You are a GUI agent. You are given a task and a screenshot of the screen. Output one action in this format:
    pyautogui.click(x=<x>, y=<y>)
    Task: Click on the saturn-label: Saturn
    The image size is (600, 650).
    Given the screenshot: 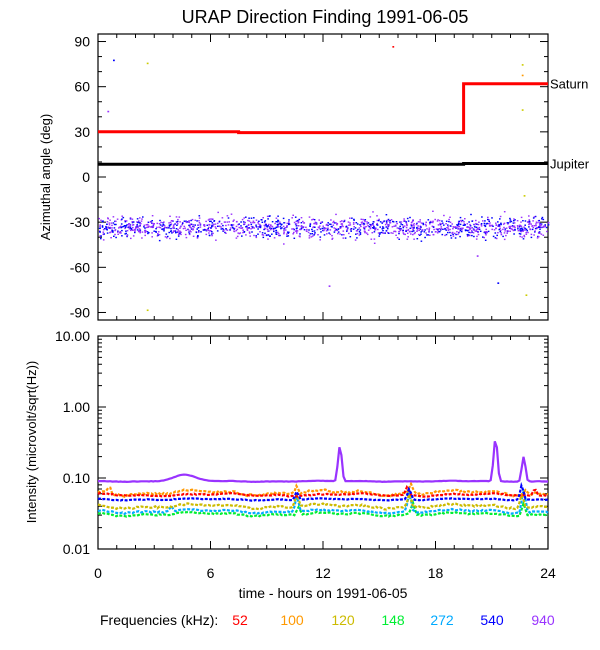 What is the action you would take?
    pyautogui.click(x=569, y=84)
    